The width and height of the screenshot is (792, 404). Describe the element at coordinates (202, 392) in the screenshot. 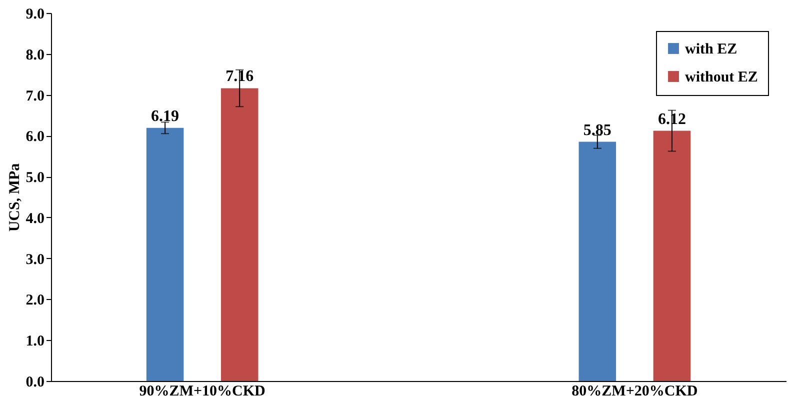

I see `x-tick-label: 90%ZM+10%CKD` at that location.